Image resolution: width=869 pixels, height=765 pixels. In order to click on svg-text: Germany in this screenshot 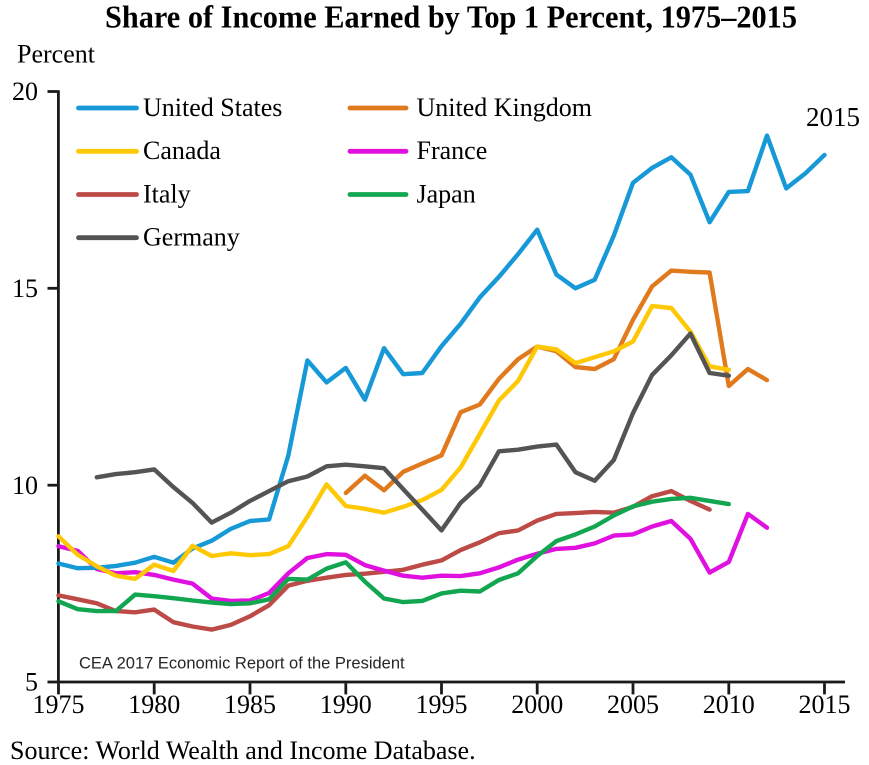, I will do `click(191, 237)`.